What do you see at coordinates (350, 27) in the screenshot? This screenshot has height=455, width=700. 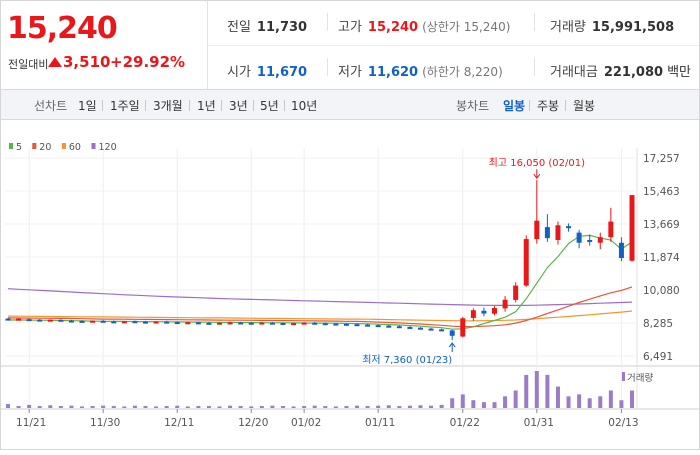 I see `stat-label: 고가` at bounding box center [350, 27].